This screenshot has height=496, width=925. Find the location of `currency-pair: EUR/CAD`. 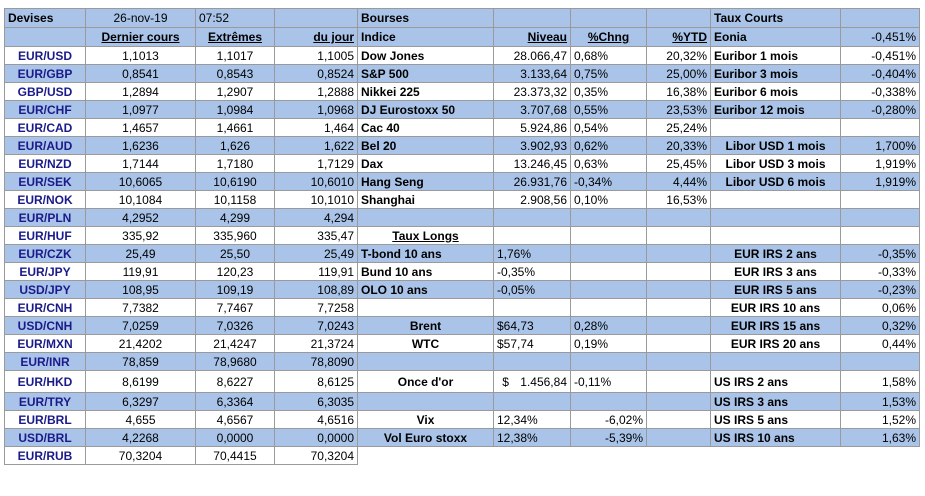

currency-pair: EUR/CAD is located at coordinates (45, 127).